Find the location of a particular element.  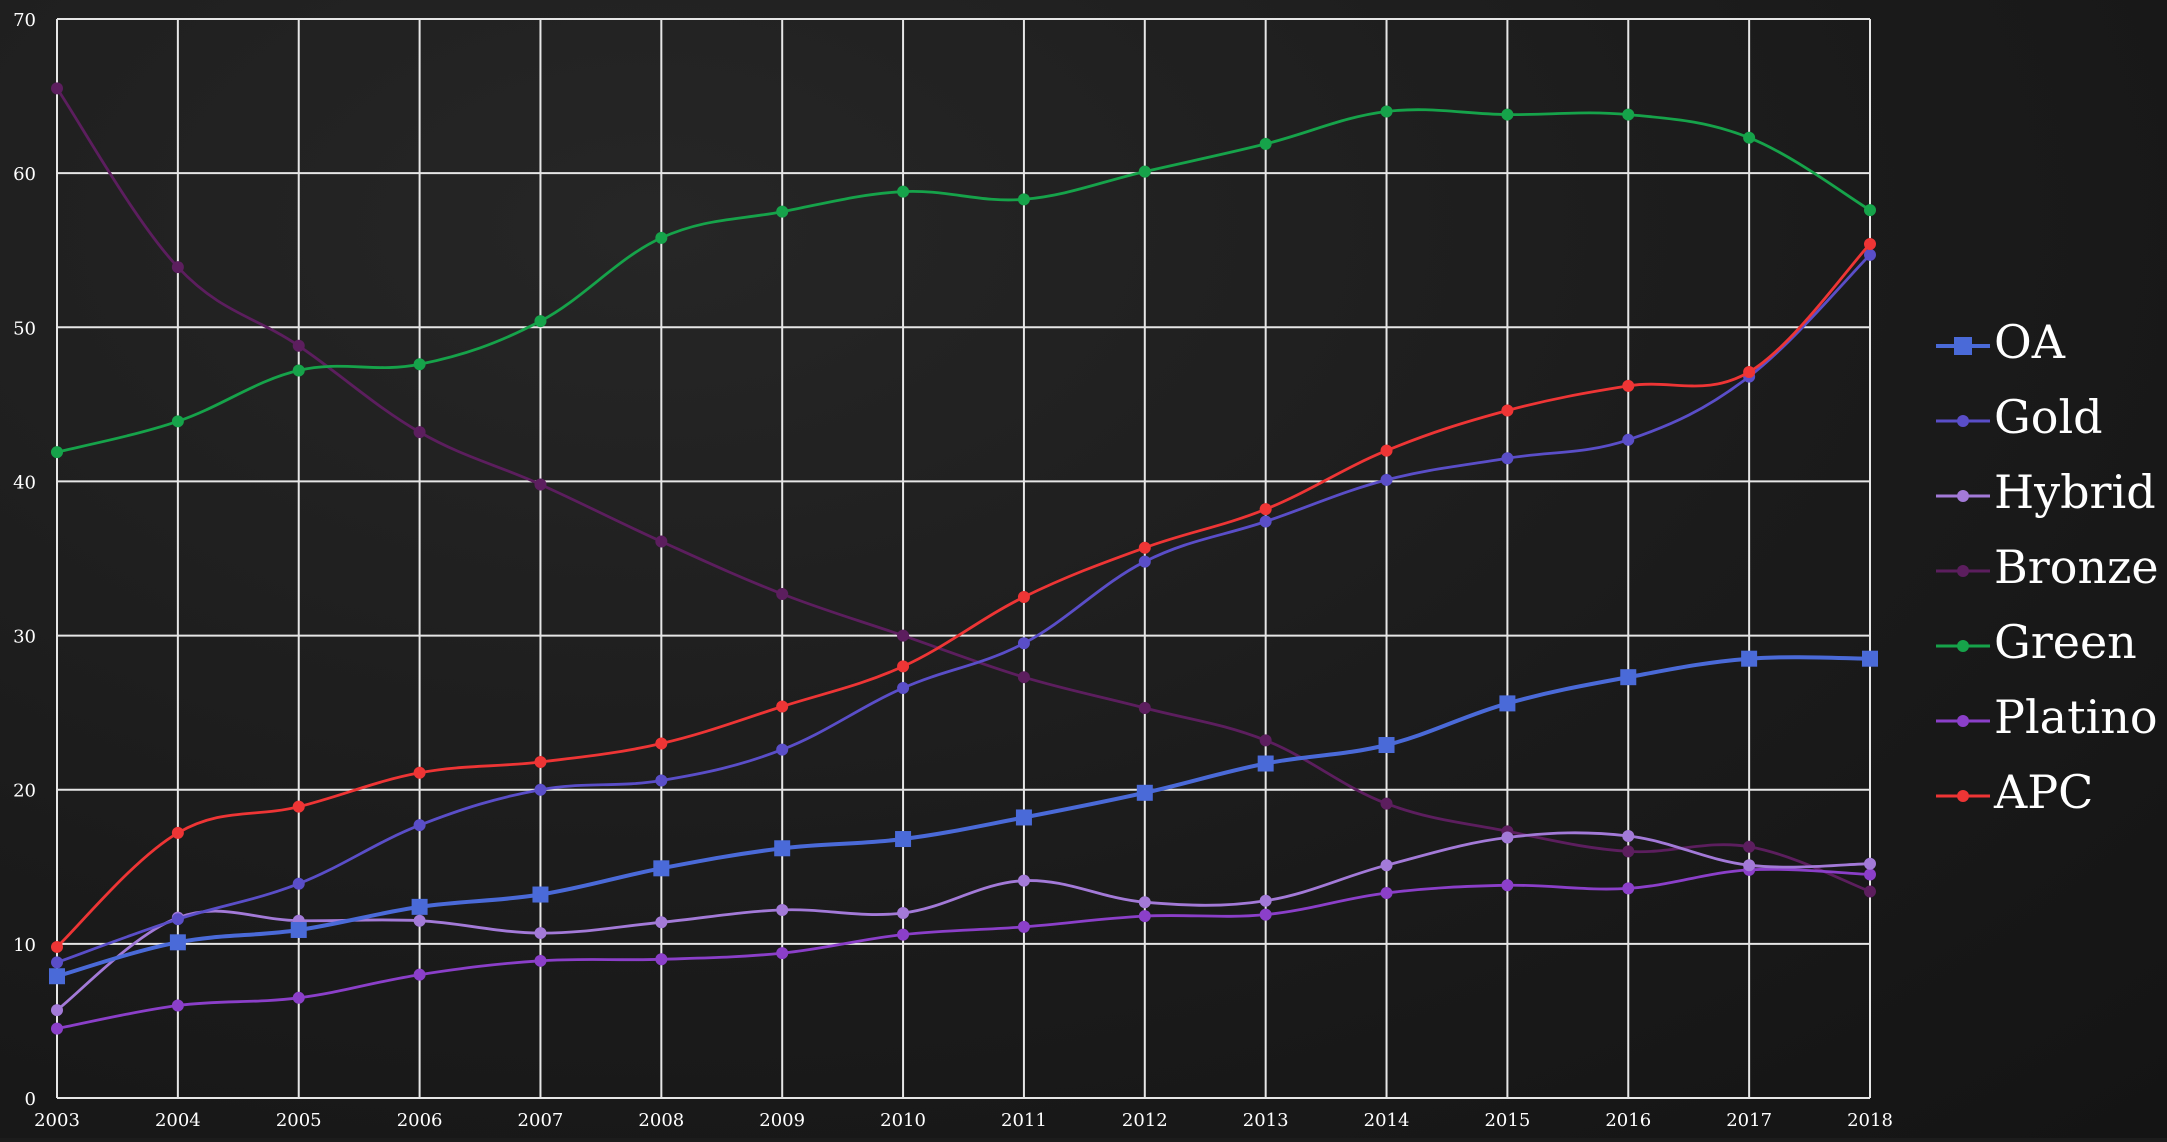

x-tick-label: 2006 is located at coordinates (420, 1120).